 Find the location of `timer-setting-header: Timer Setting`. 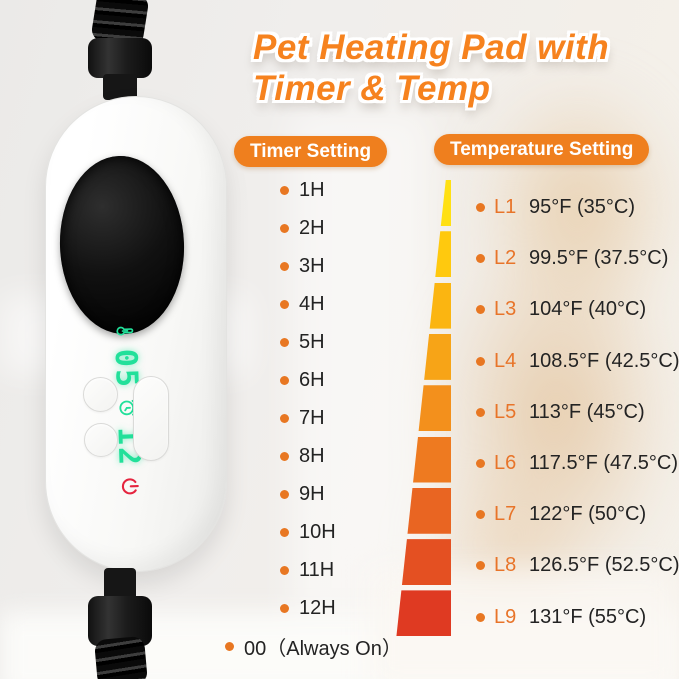

timer-setting-header: Timer Setting is located at coordinates (311, 151).